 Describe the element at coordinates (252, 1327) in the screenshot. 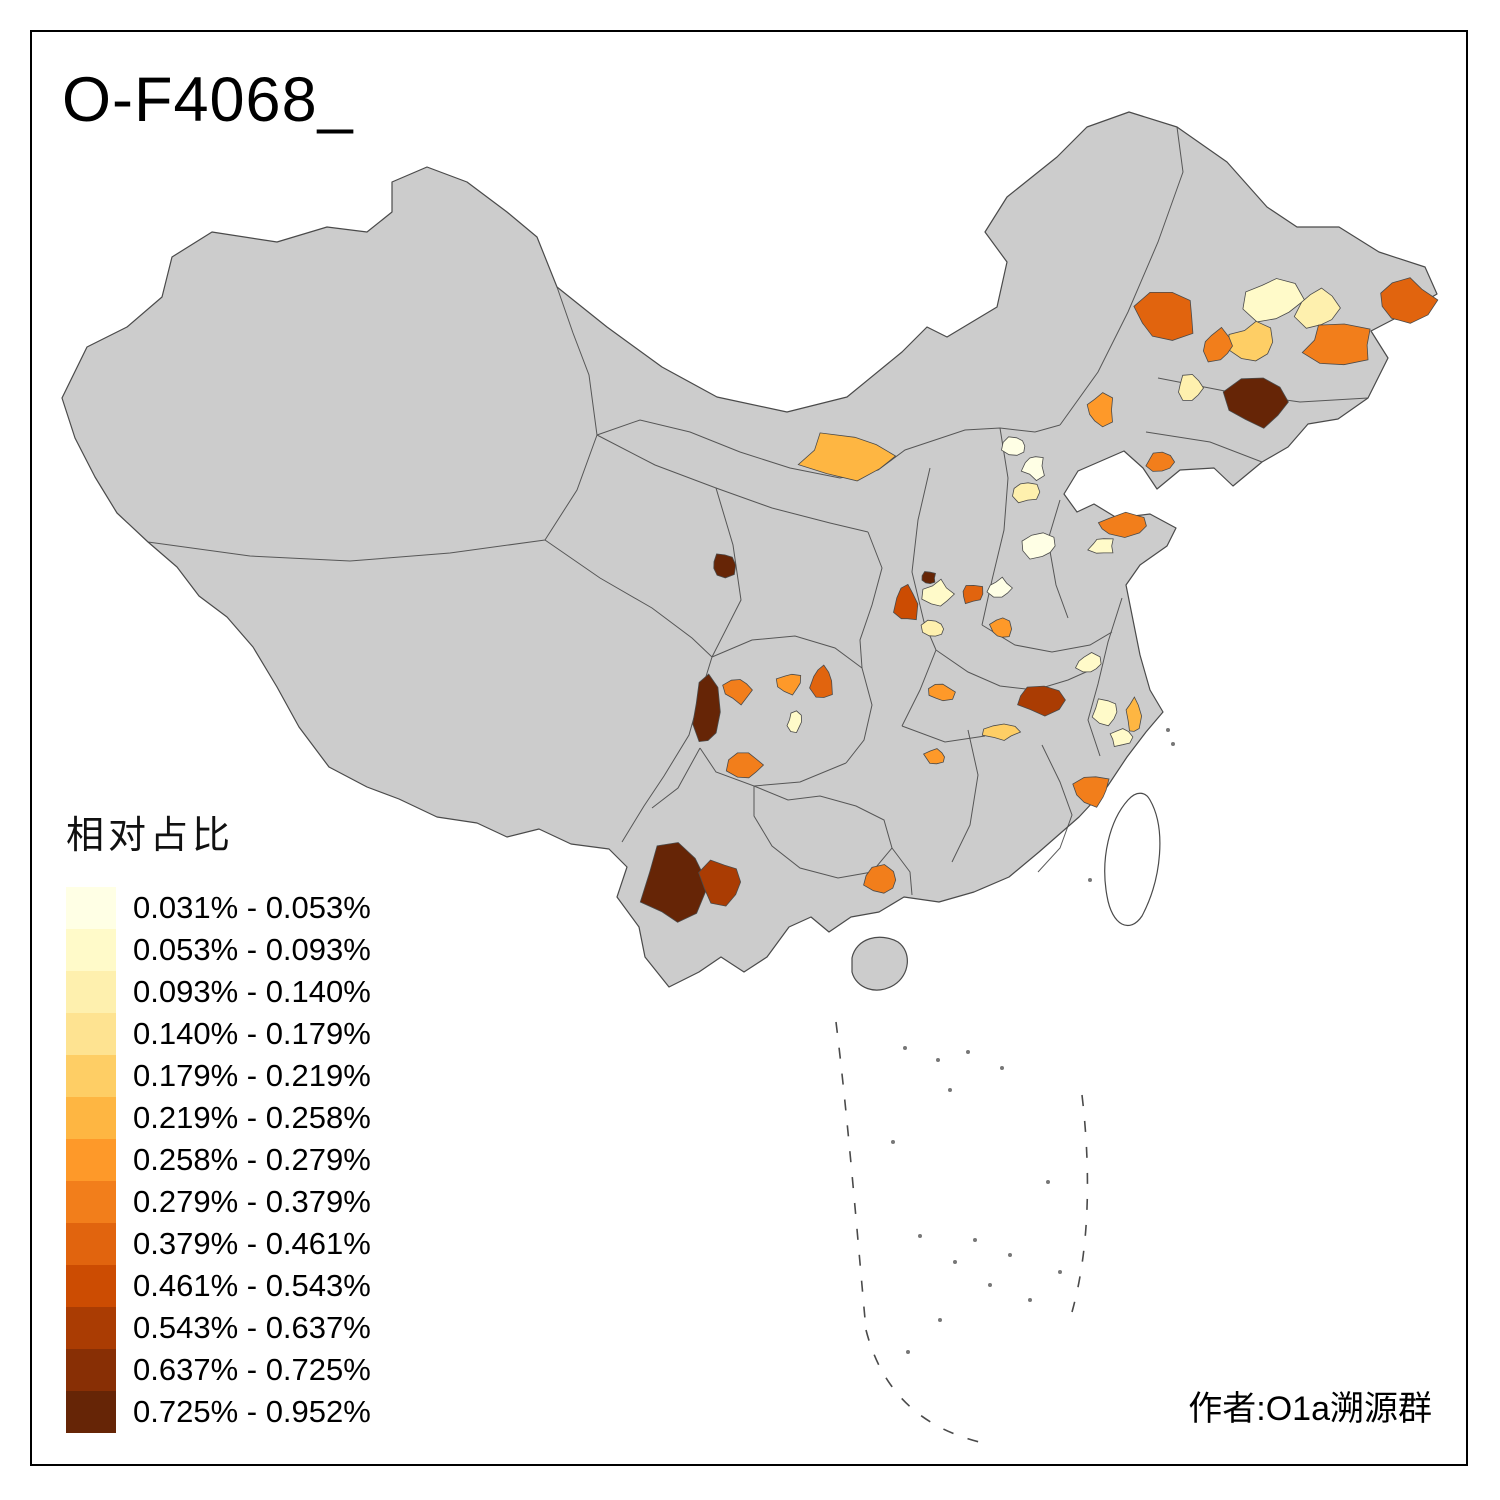

I see `legend-label: 0.543% - 0.637%` at that location.